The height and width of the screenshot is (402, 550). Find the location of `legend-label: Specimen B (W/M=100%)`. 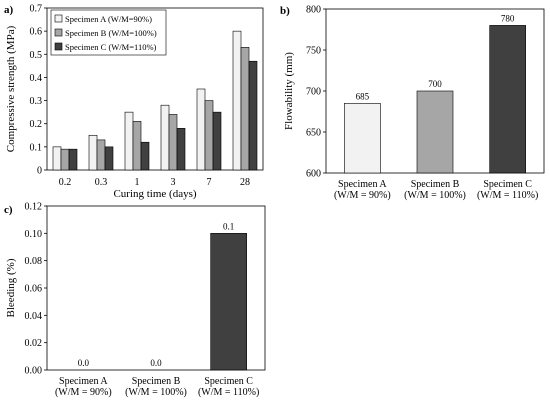

legend-label: Specimen B (W/M=100%) is located at coordinates (111, 33).